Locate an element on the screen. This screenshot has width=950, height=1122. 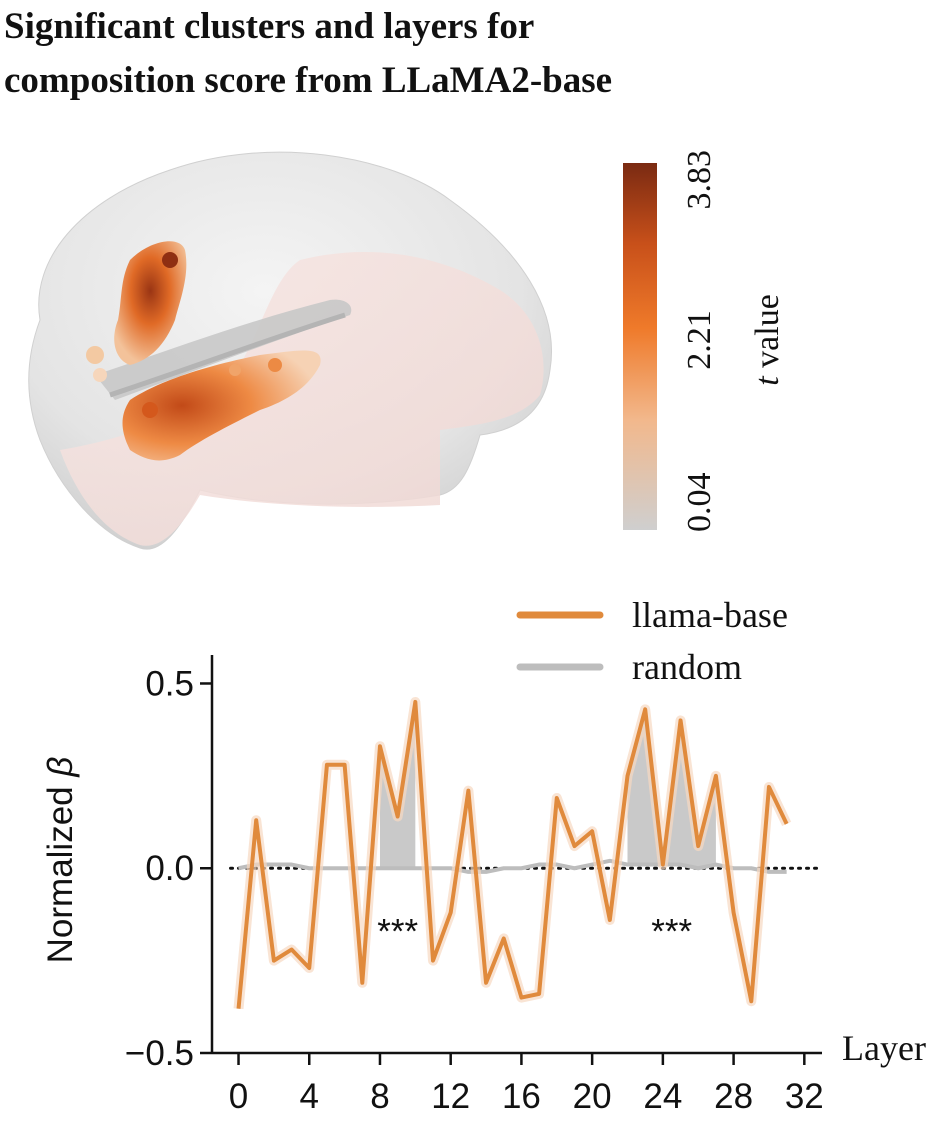
colorbar-label-rest: value is located at coordinates (767, 335).